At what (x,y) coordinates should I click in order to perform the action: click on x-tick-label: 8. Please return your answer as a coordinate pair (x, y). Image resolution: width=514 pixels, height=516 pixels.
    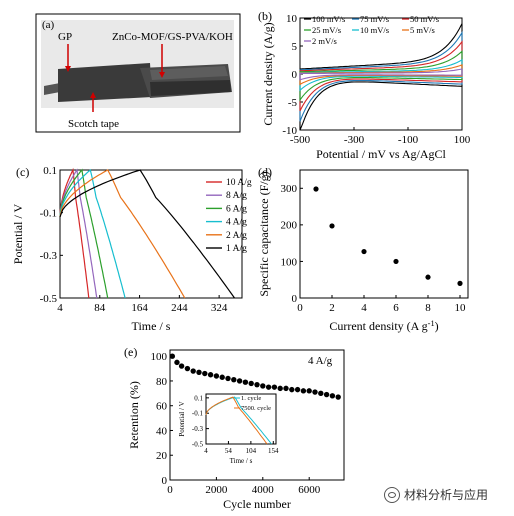
    Looking at the image, I should click on (428, 308).